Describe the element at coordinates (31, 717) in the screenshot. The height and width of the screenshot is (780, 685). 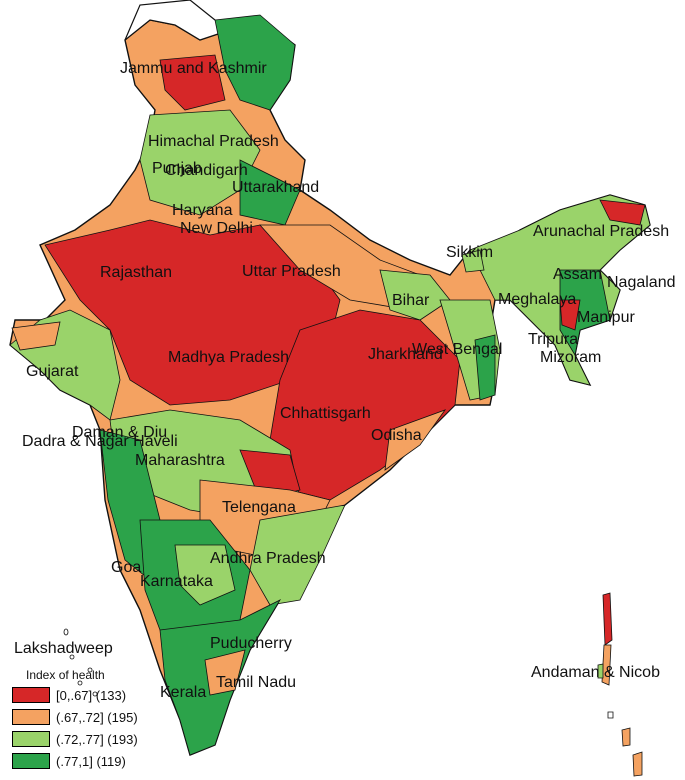
I see `legend-swatch-orange` at that location.